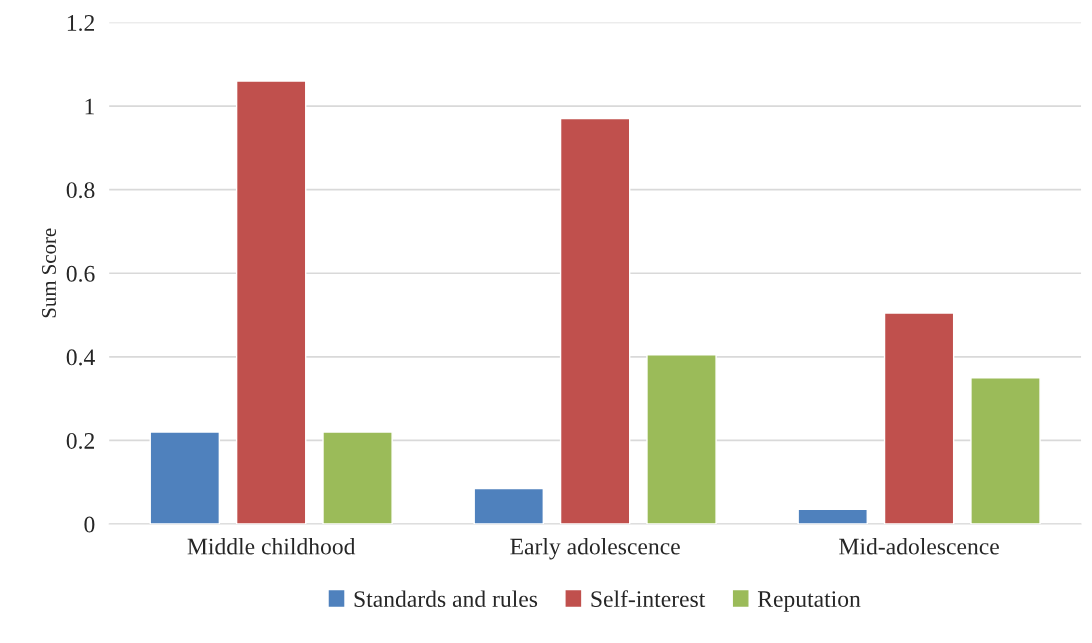  I want to click on y-tick-label: 0.4, so click(80, 357).